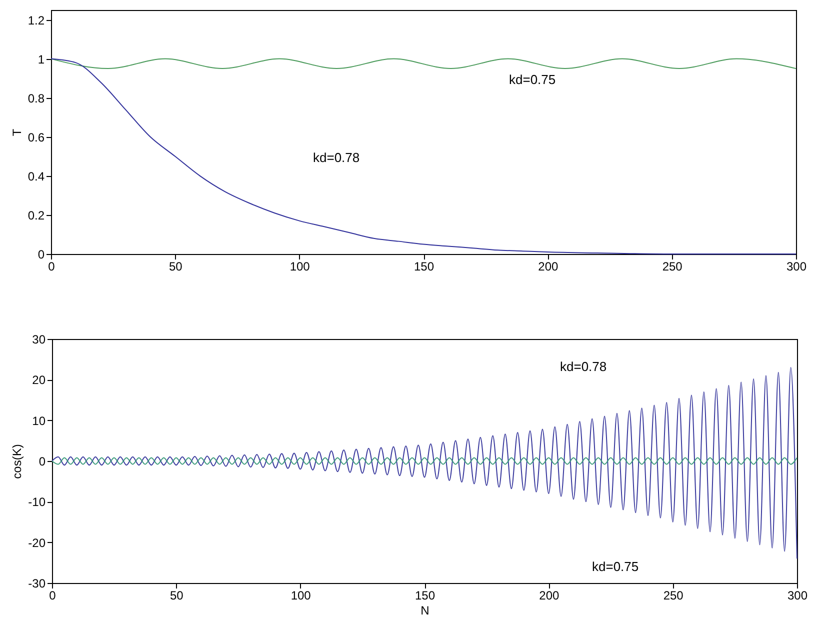 The image size is (831, 643). What do you see at coordinates (36, 176) in the screenshot?
I see `y-tick-label: 0.4` at bounding box center [36, 176].